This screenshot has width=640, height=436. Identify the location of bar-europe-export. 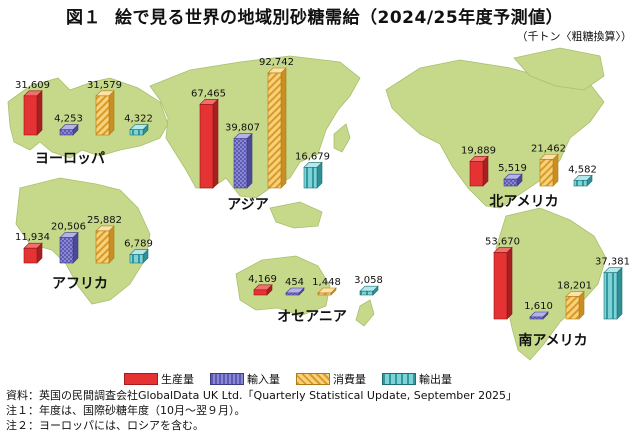
(139, 129).